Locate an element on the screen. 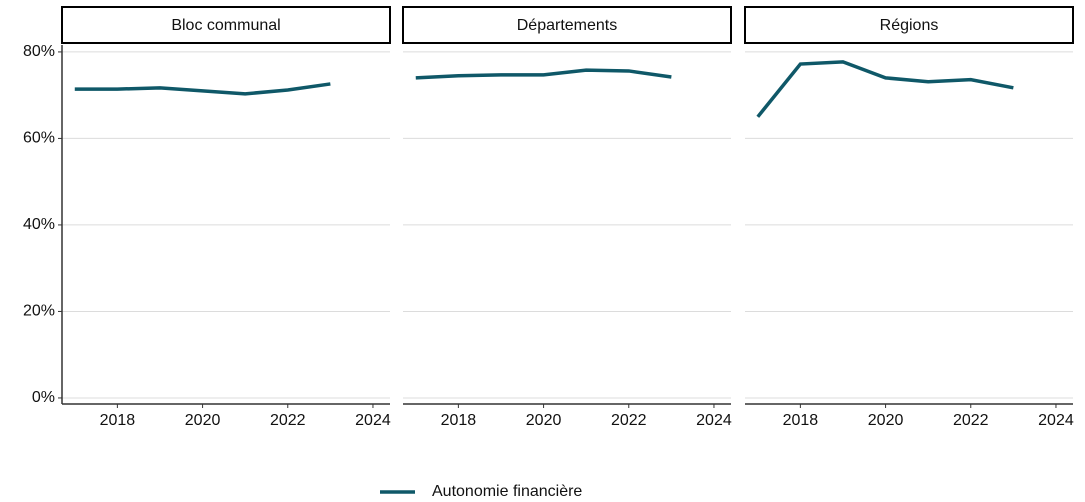 The height and width of the screenshot is (502, 1085). legend-label: Autonomie financière is located at coordinates (507, 491).